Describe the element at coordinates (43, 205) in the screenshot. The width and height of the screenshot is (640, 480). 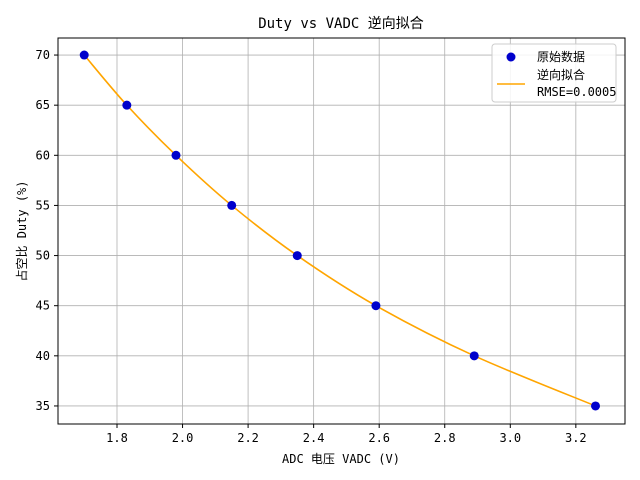
I see `y-tick-label: 55` at that location.